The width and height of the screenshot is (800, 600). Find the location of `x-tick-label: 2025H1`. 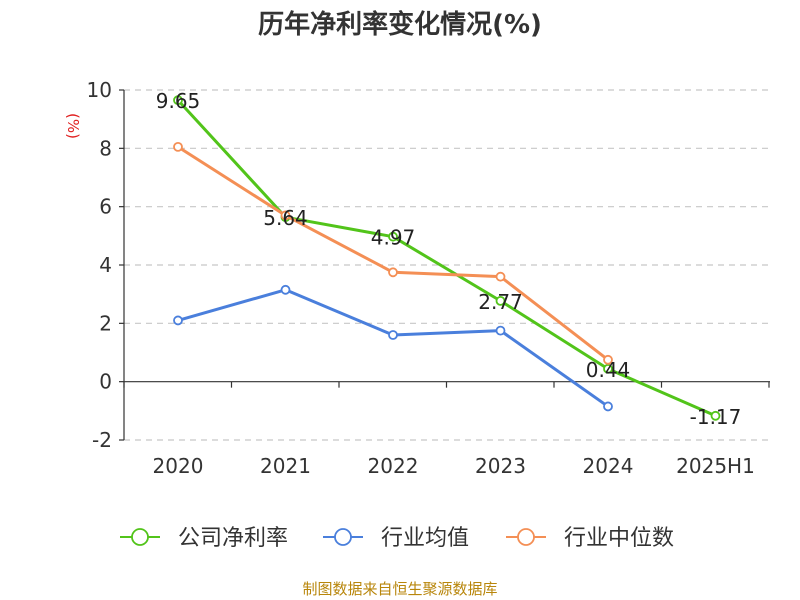

x-tick-label: 2025H1 is located at coordinates (715, 466).